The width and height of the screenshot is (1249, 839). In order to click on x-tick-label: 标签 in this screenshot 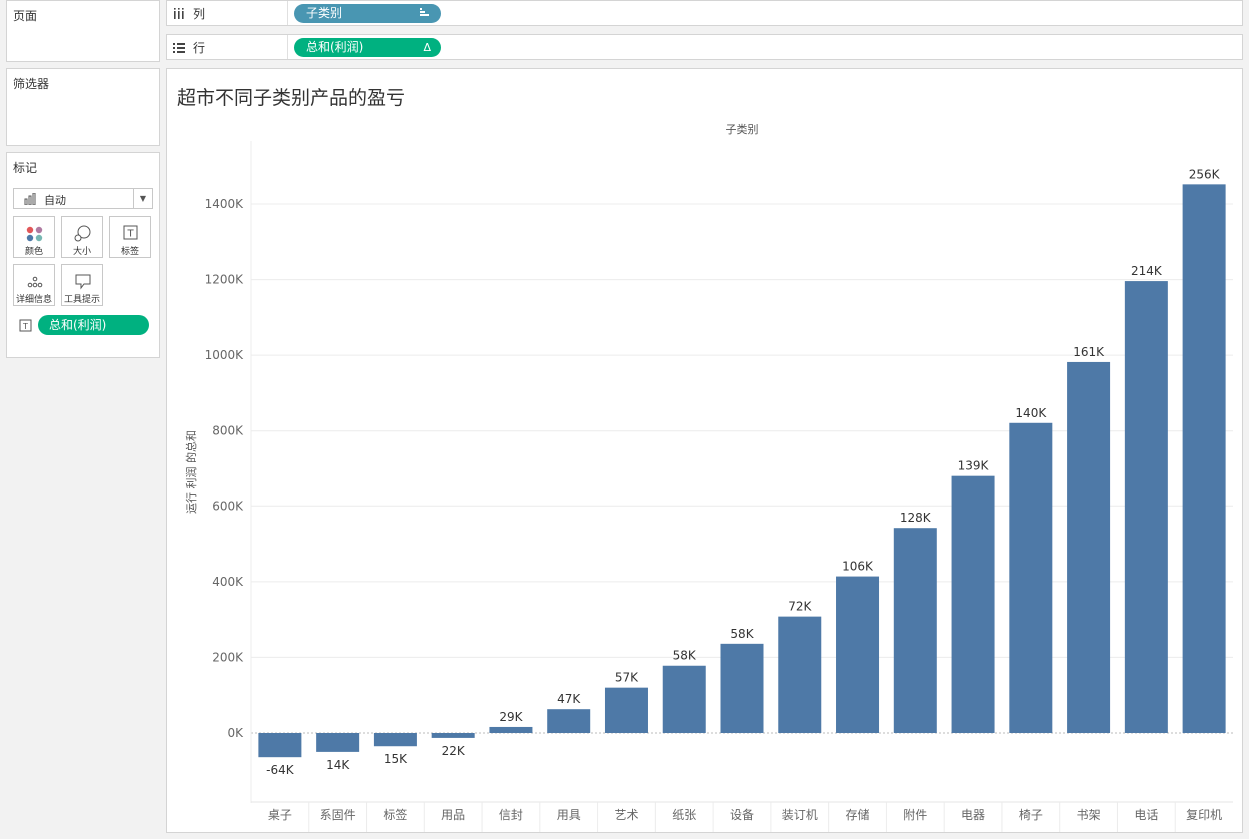, I will do `click(395, 814)`.